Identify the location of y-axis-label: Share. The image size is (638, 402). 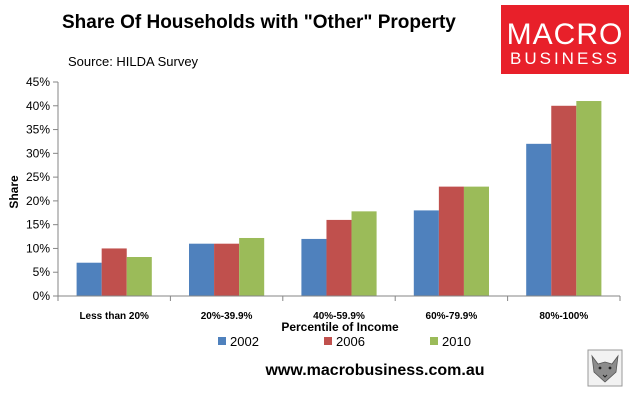
(14, 192).